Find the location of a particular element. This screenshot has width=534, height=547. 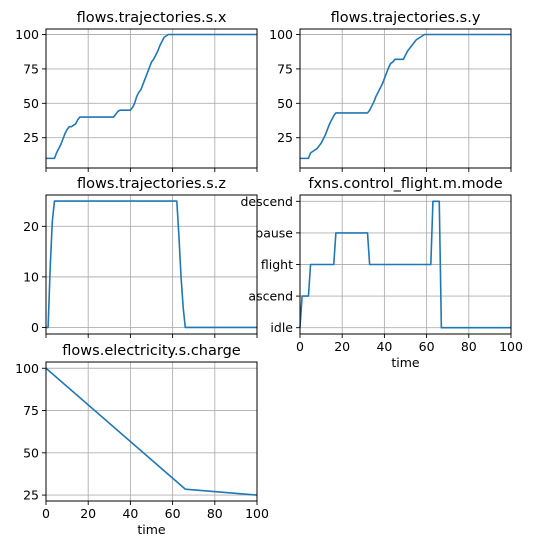

subplot-position-x: 25 50 75 100 flows.trajectories.s.x is located at coordinates (136, 91).